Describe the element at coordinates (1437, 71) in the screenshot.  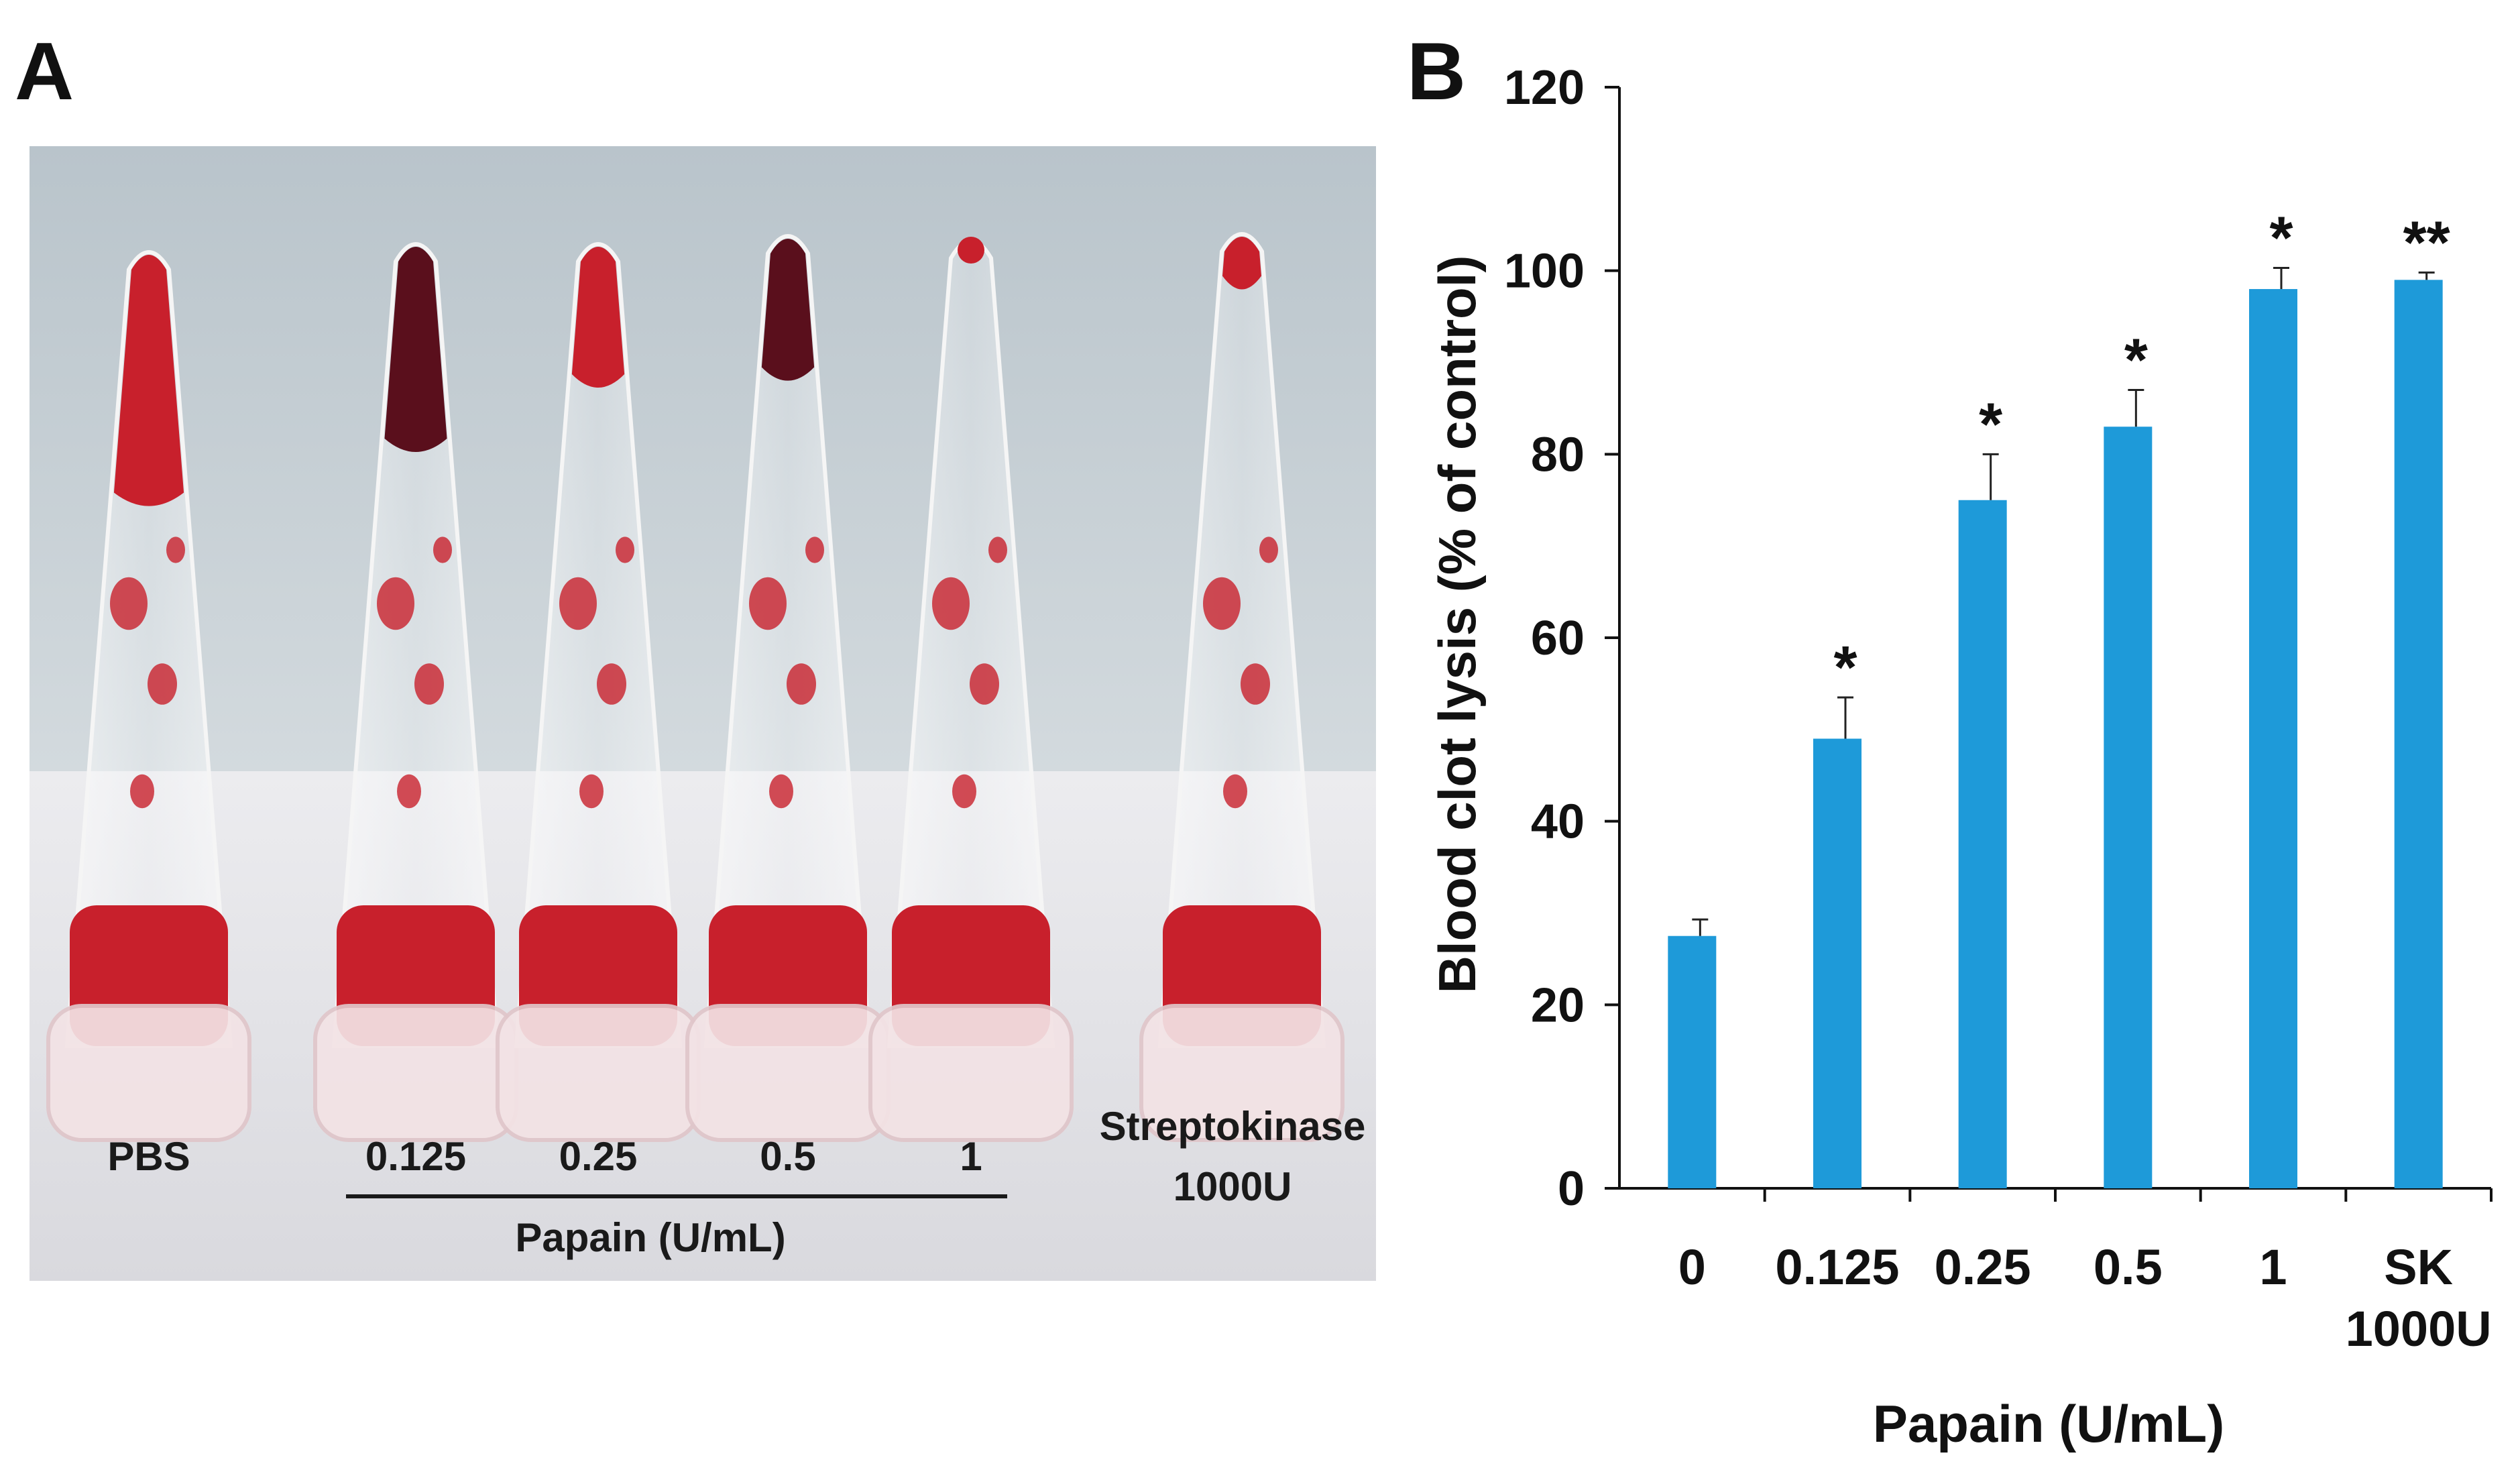
I see `panel-b-letter: B` at that location.